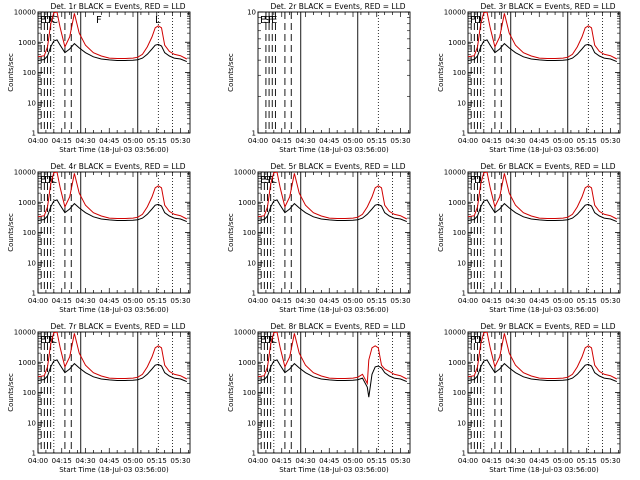 The height and width of the screenshot is (480, 640). Describe the element at coordinates (267, 180) in the screenshot. I see `event-annotation: S` at that location.